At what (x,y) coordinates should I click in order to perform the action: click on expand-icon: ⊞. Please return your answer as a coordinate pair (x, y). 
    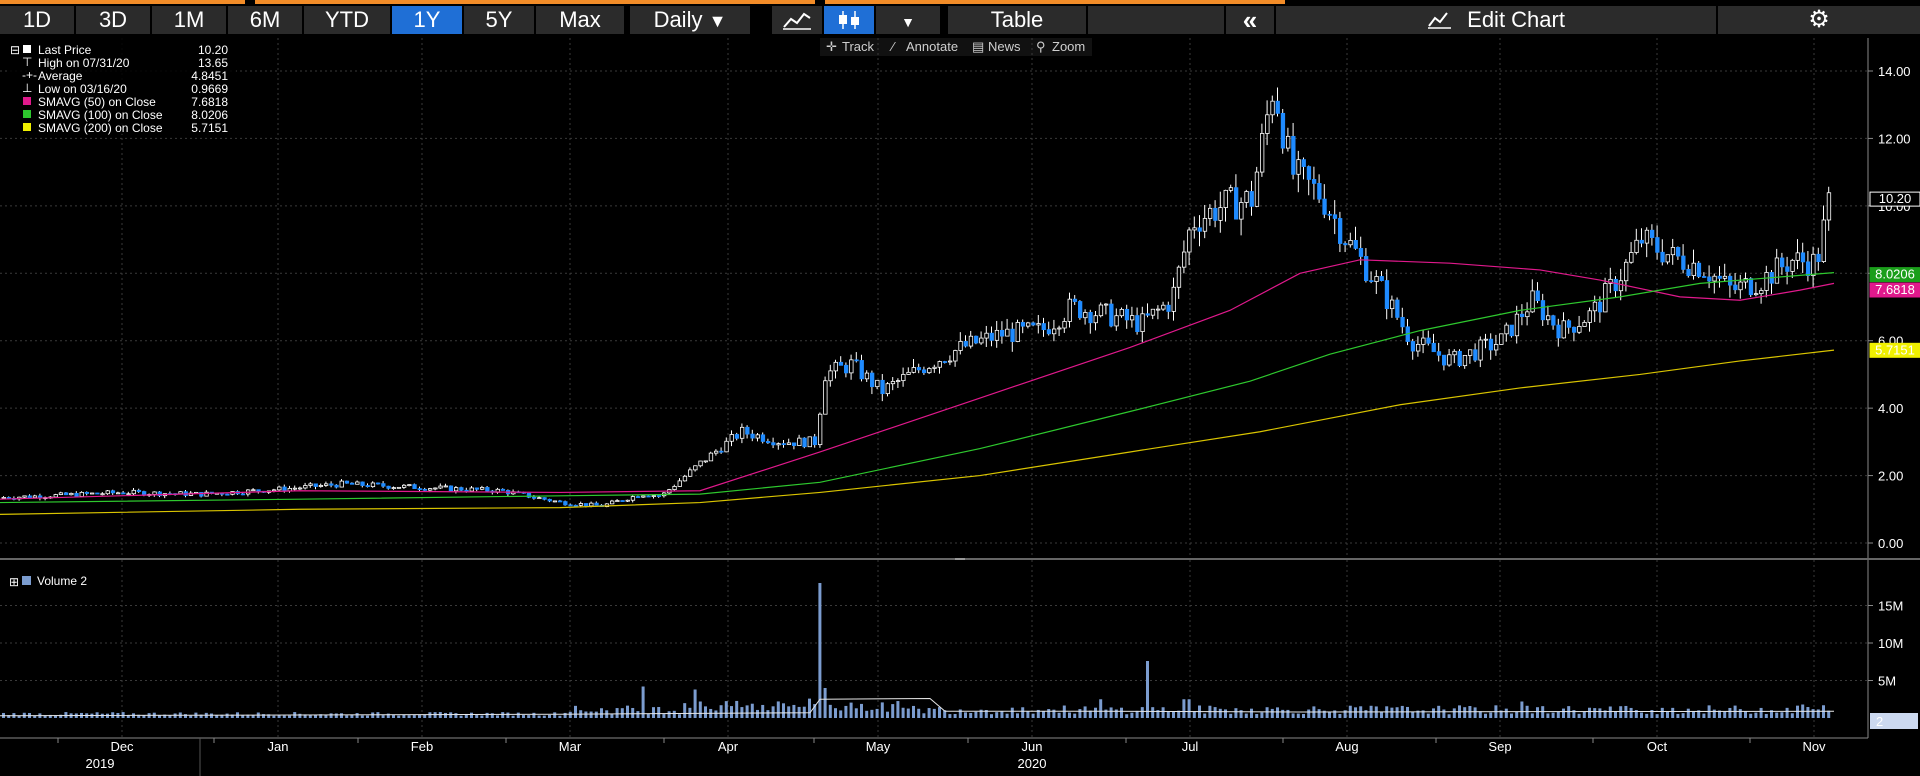
    Looking at the image, I should click on (14, 582).